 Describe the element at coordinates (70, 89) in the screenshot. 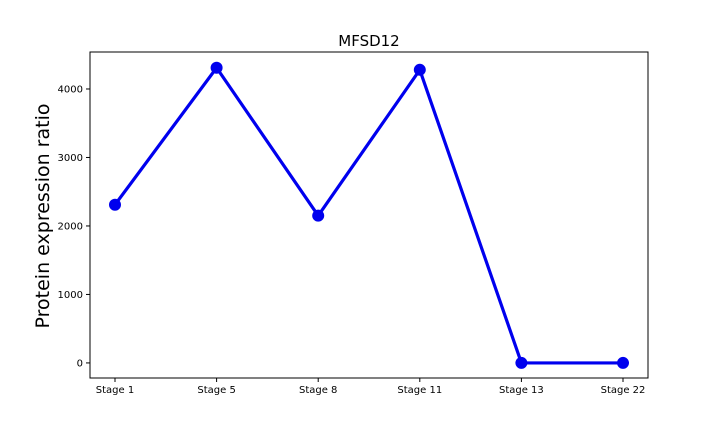

I see `y-tick-label: 4000` at that location.